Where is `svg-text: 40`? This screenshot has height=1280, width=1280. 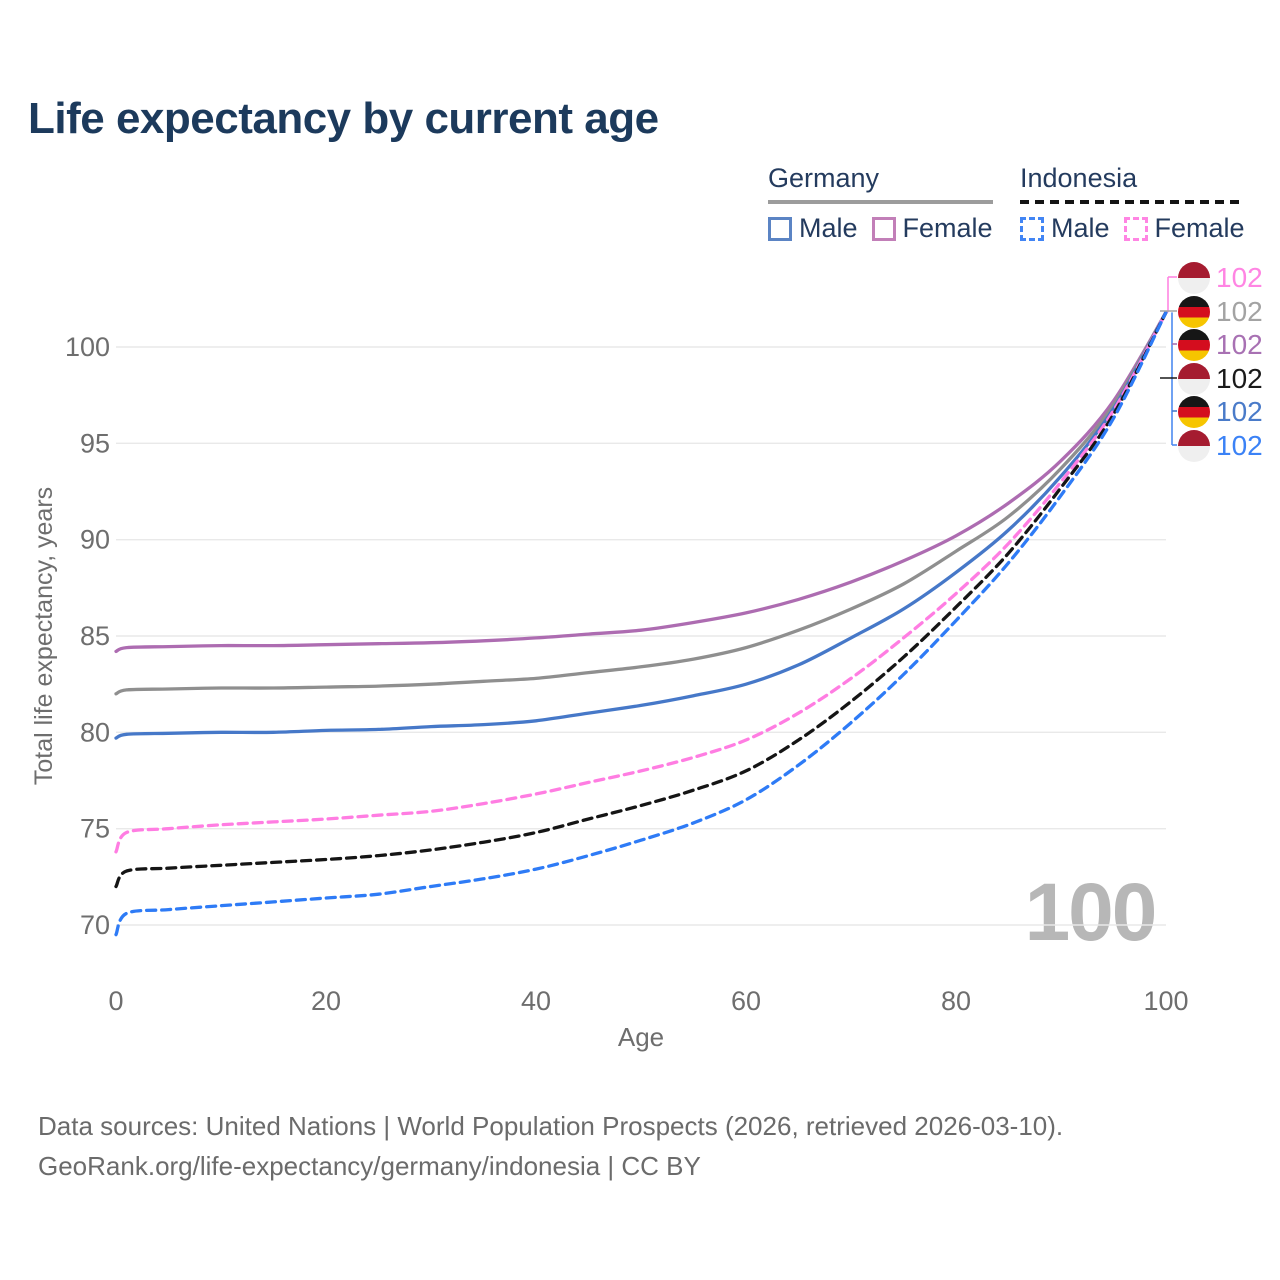 svg-text: 40 is located at coordinates (536, 1001).